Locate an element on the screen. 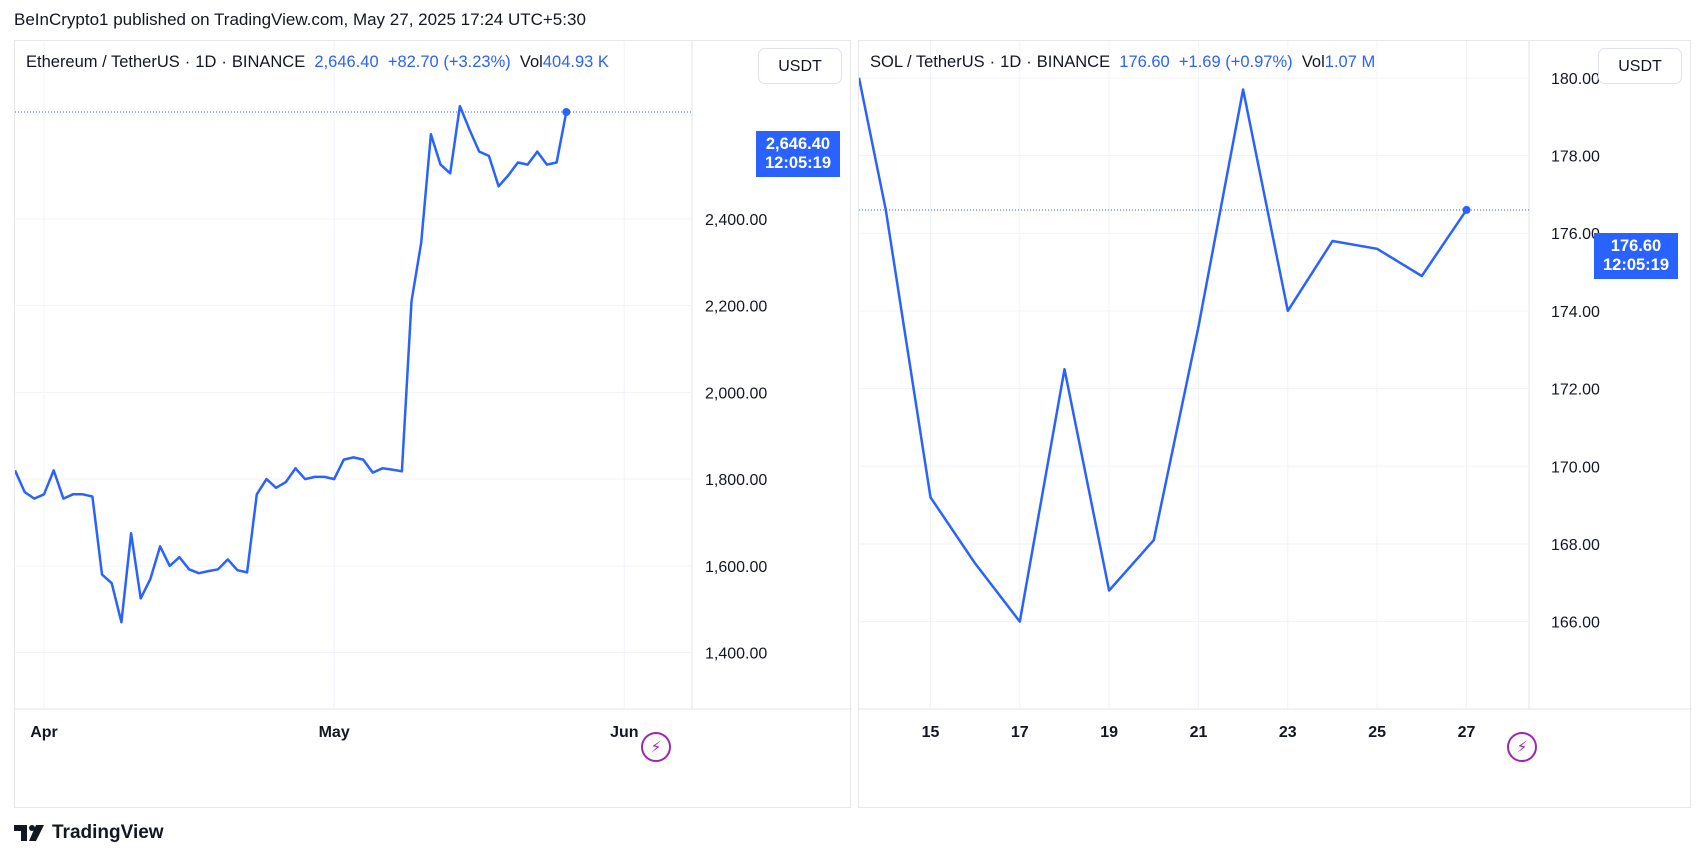 The image size is (1705, 859). tradingview-brand: TradingView is located at coordinates (108, 832).